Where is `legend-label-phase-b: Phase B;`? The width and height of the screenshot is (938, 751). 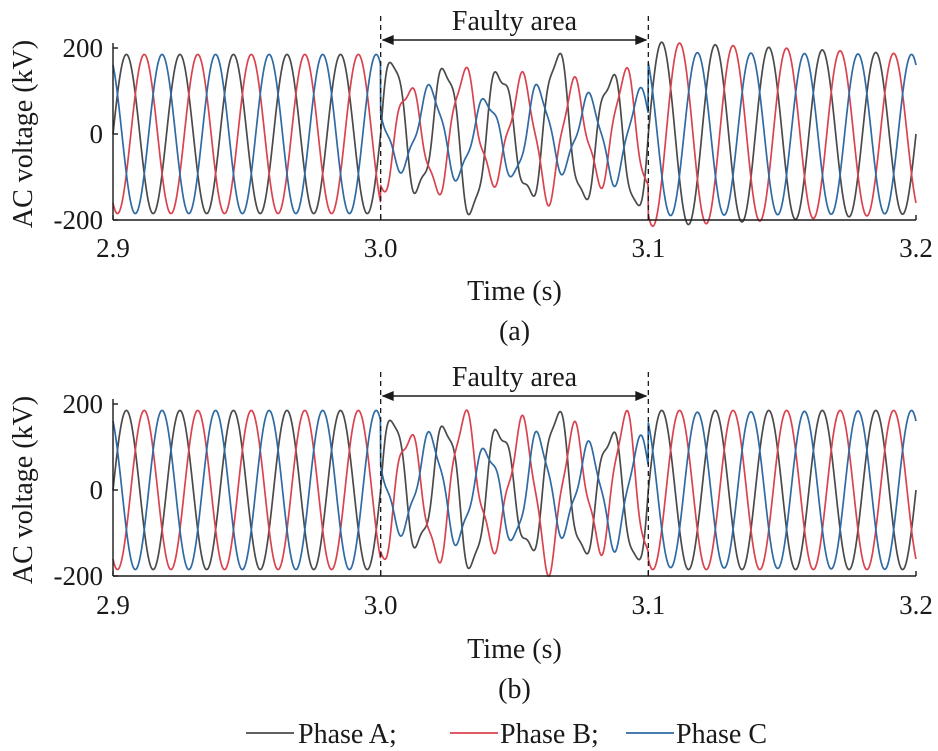
legend-label-phase-b: Phase B; is located at coordinates (549, 734).